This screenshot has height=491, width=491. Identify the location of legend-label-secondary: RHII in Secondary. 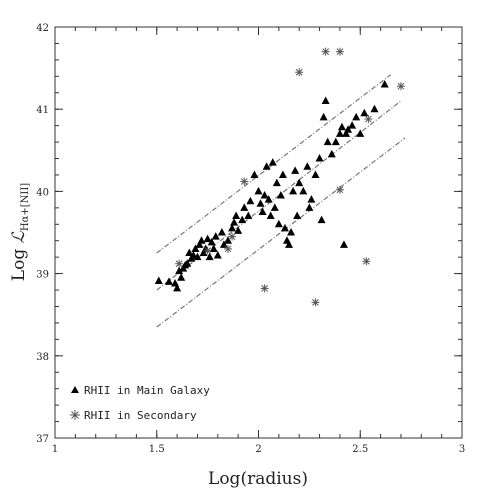
(140, 415).